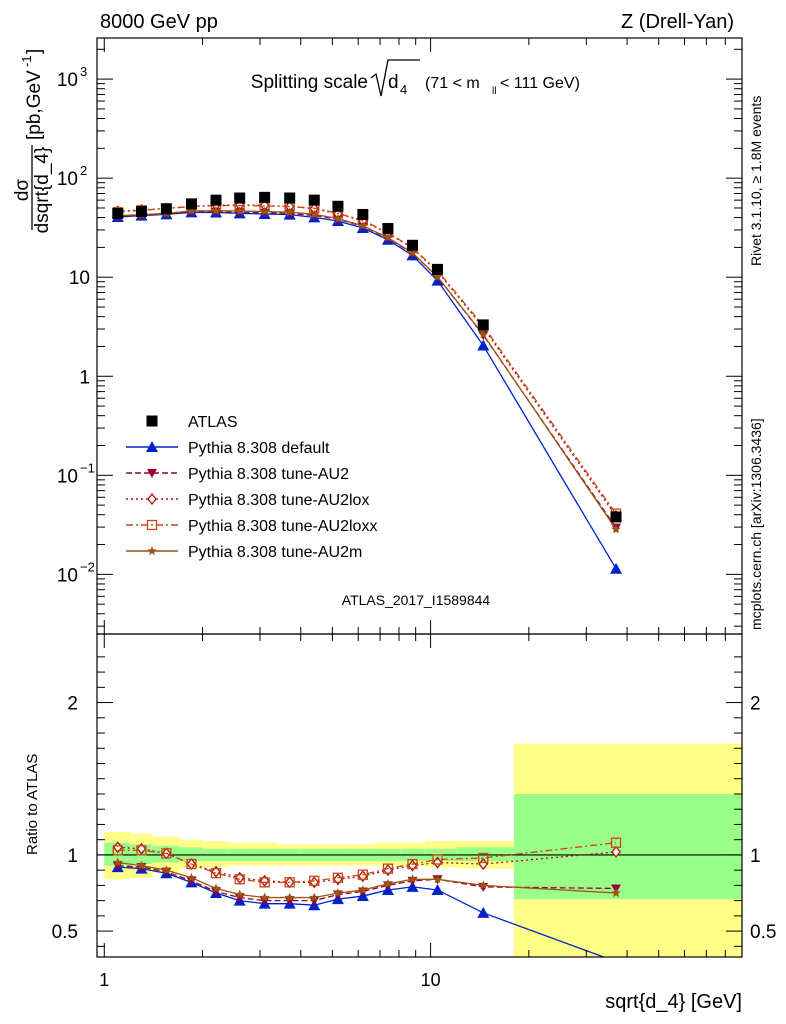  Describe the element at coordinates (259, 448) in the screenshot. I see `legend-label-1: Pythia 8.308 default` at that location.